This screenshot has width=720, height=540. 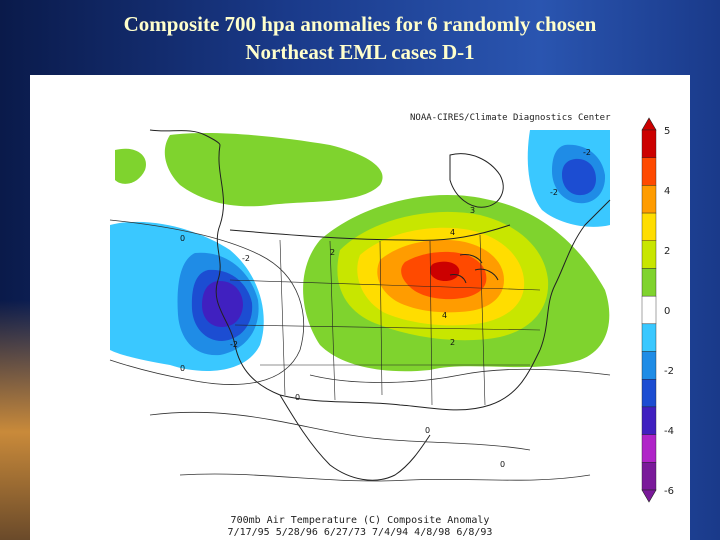 What do you see at coordinates (385, 320) in the screenshot?
I see `state-lines` at bounding box center [385, 320].